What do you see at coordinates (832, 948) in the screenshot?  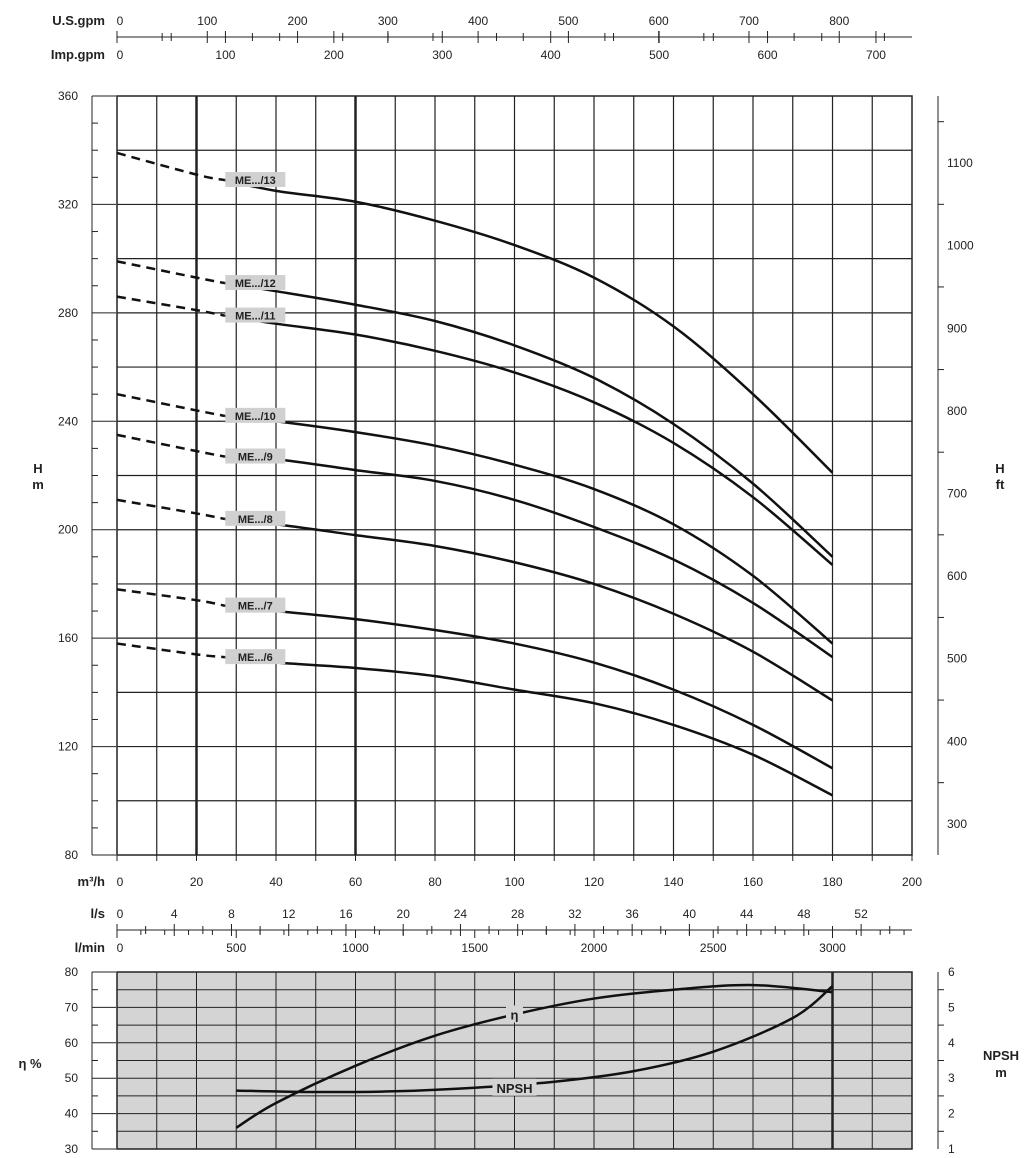 I see `lmin-tick-label: 3000` at bounding box center [832, 948].